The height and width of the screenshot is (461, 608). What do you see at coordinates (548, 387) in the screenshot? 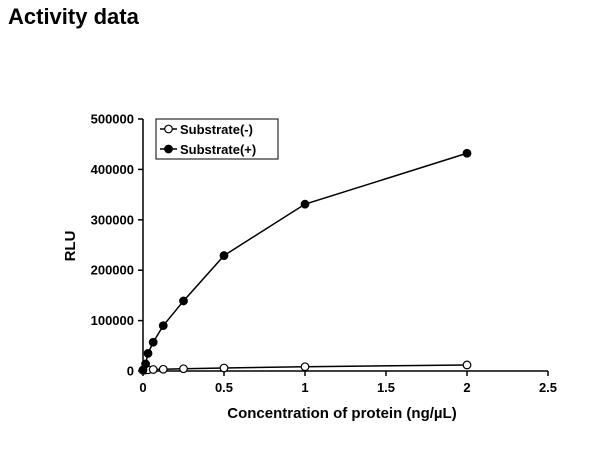
I see `x-tick-label: 2.5` at bounding box center [548, 387].